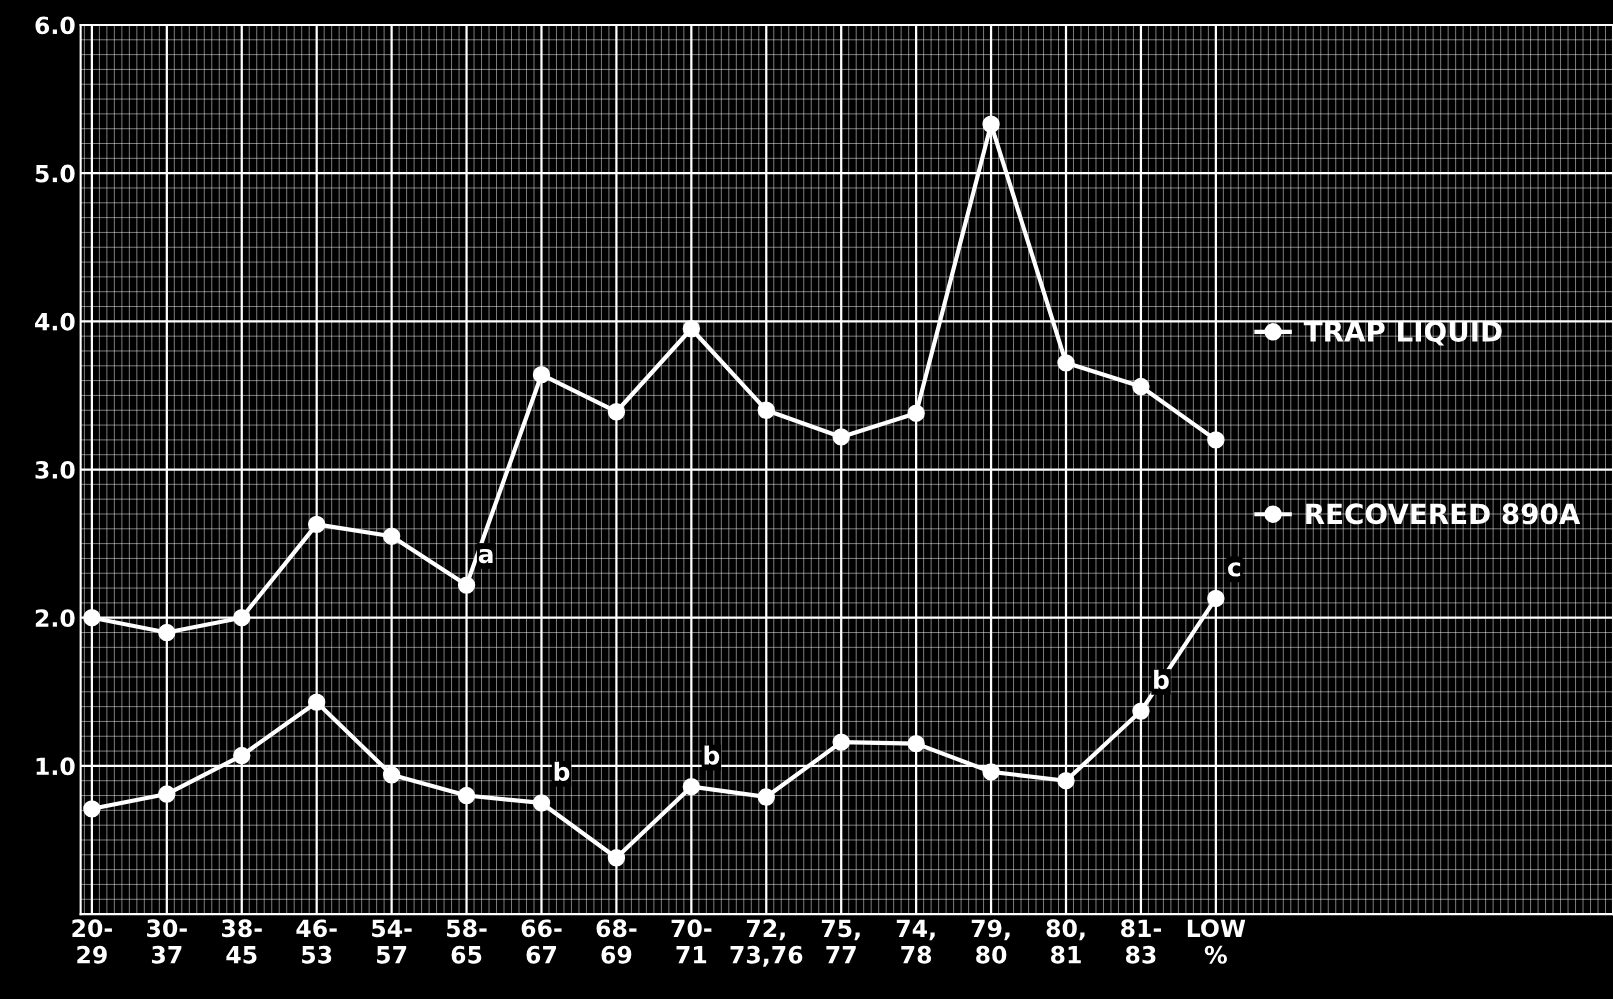 The width and height of the screenshot is (1613, 999). What do you see at coordinates (1065, 941) in the screenshot?
I see `x-tick-label: 80, 81` at bounding box center [1065, 941].